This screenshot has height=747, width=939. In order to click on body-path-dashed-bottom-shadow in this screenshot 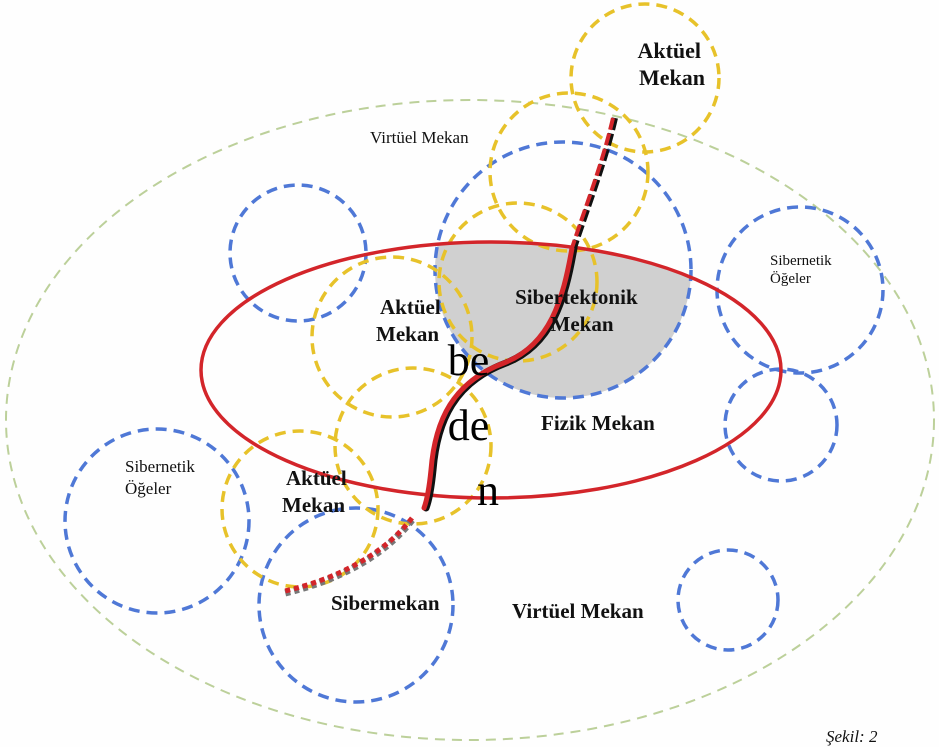, I will do `click(349, 557)`.